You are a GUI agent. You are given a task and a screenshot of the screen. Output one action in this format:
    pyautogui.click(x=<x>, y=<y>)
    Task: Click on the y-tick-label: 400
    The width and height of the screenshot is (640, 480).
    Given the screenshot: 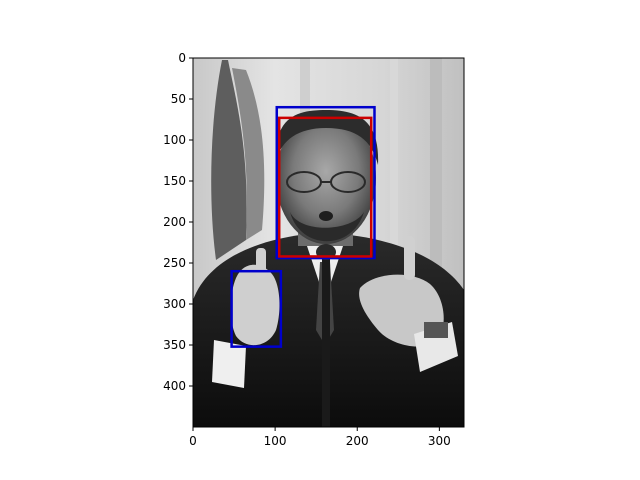 What is the action you would take?
    pyautogui.click(x=174, y=386)
    